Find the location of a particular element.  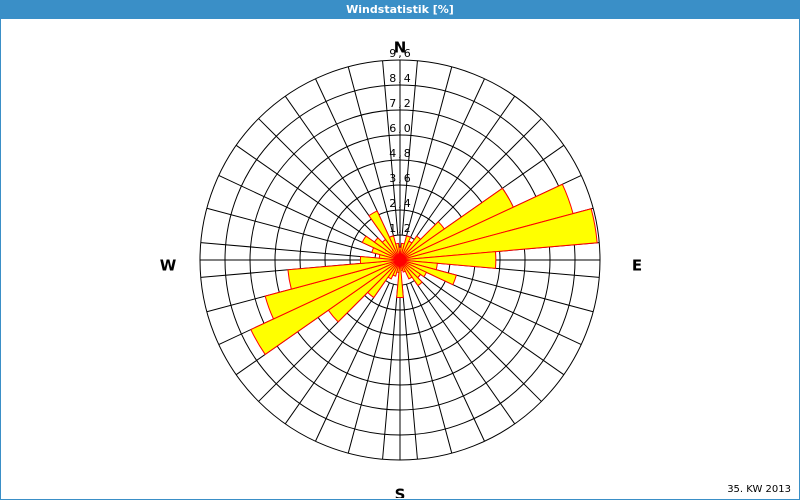

r-tick-label: 1,2 is located at coordinates (401, 228).